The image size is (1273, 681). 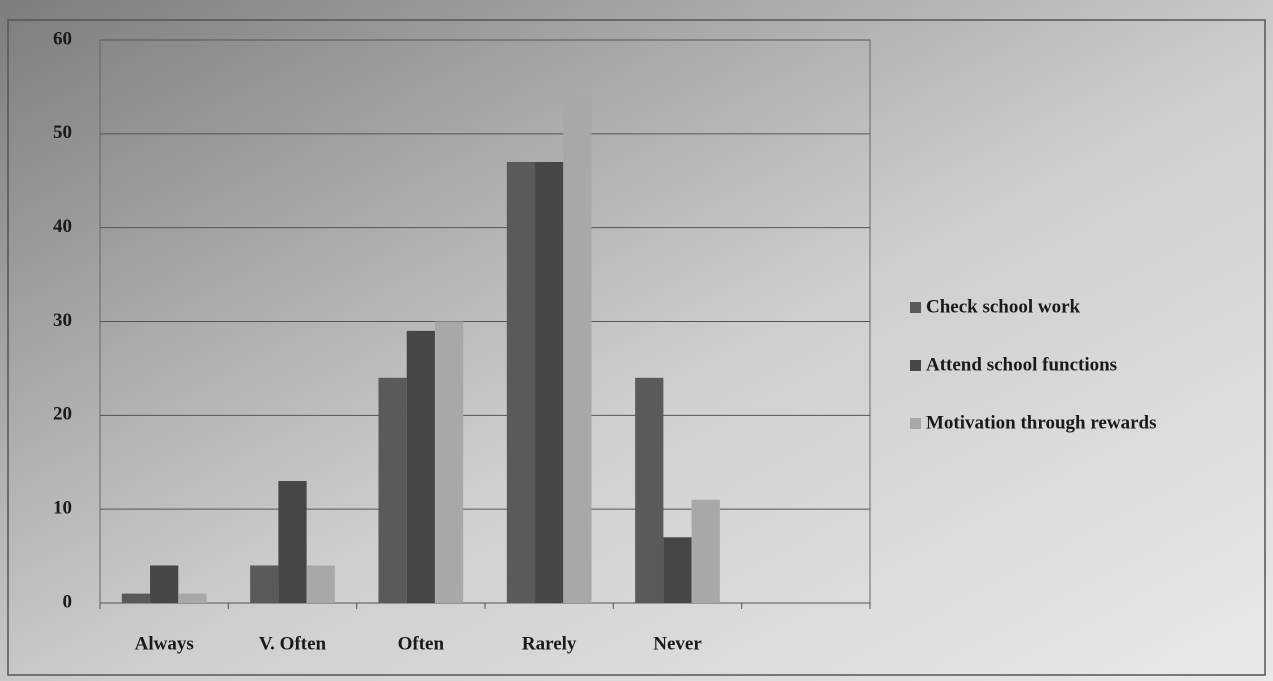 What do you see at coordinates (677, 643) in the screenshot?
I see `x-tick-label: Never` at bounding box center [677, 643].